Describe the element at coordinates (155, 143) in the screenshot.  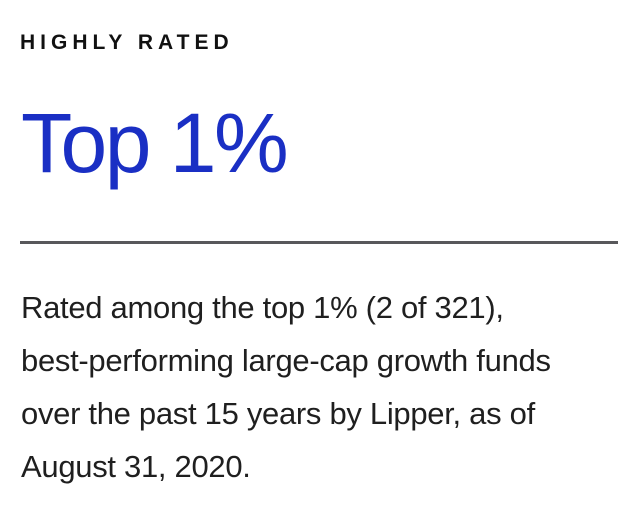
I see `headline: Top 1%` at that location.